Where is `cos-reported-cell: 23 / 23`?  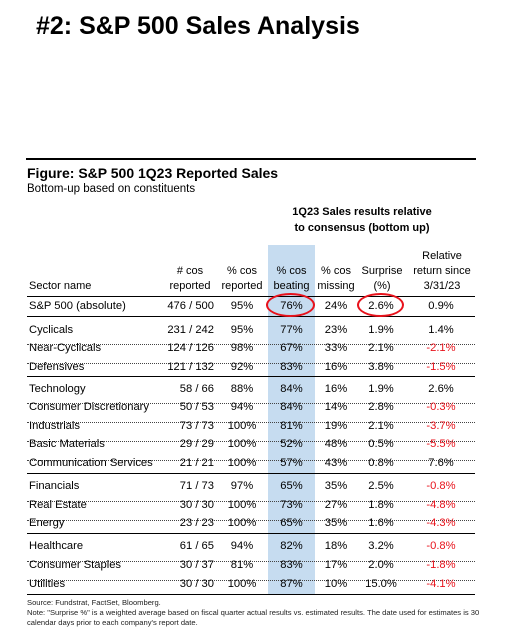 cos-reported-cell: 23 / 23 is located at coordinates (196, 523).